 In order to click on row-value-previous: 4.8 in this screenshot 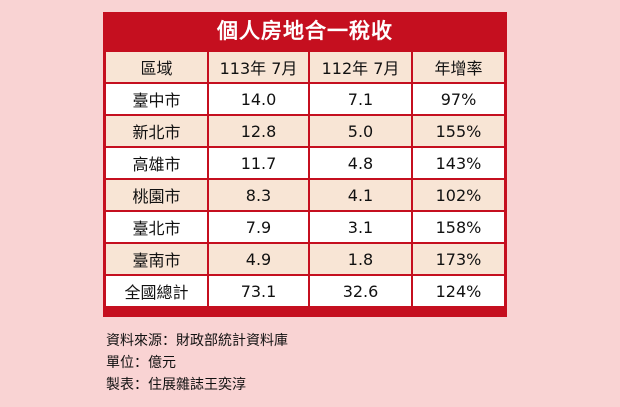, I will do `click(360, 163)`.